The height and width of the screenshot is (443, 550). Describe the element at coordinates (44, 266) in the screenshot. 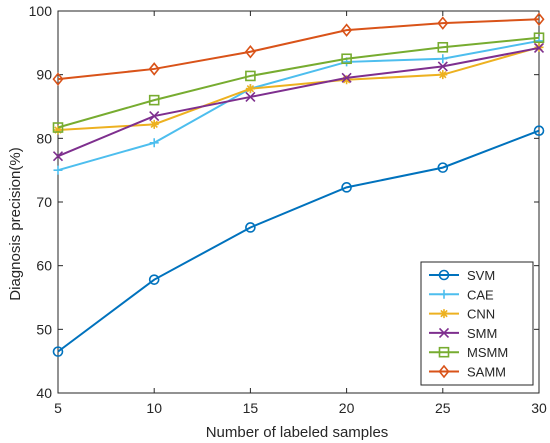

I see `y-tick-label: 60` at that location.